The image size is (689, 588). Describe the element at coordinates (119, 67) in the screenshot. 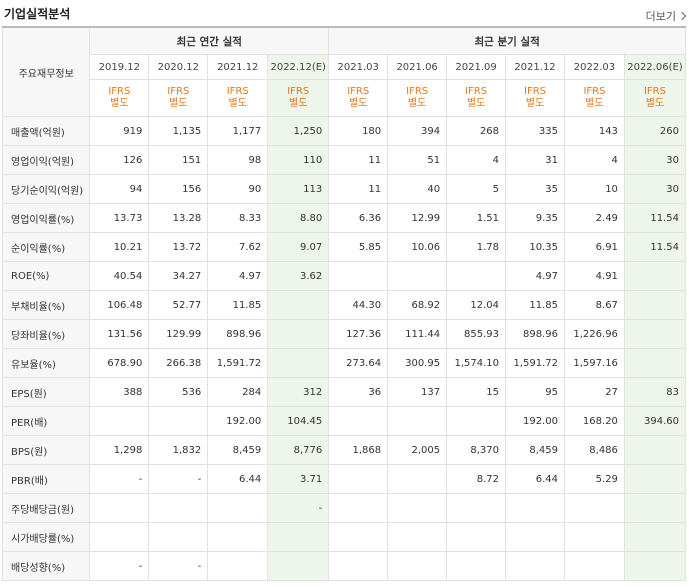

I see `period-header: 2019.12` at that location.